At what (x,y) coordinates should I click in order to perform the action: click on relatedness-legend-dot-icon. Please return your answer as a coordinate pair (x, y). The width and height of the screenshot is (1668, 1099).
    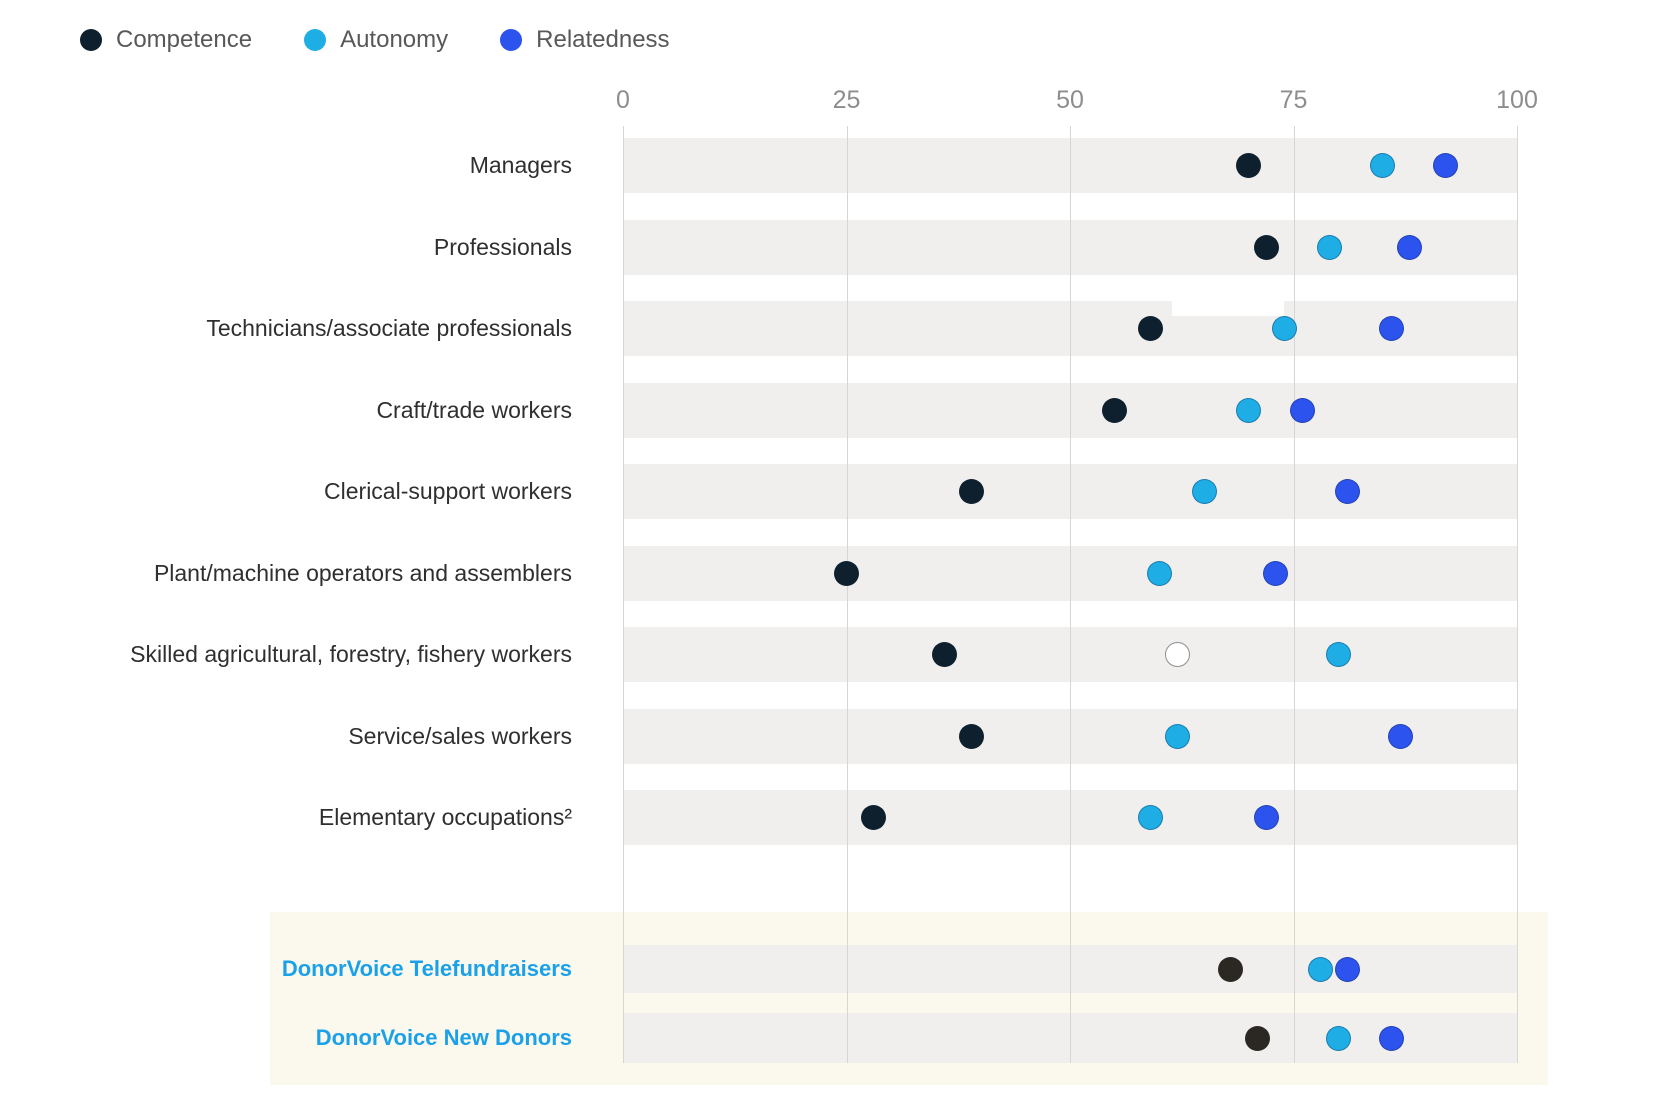
    Looking at the image, I should click on (511, 40).